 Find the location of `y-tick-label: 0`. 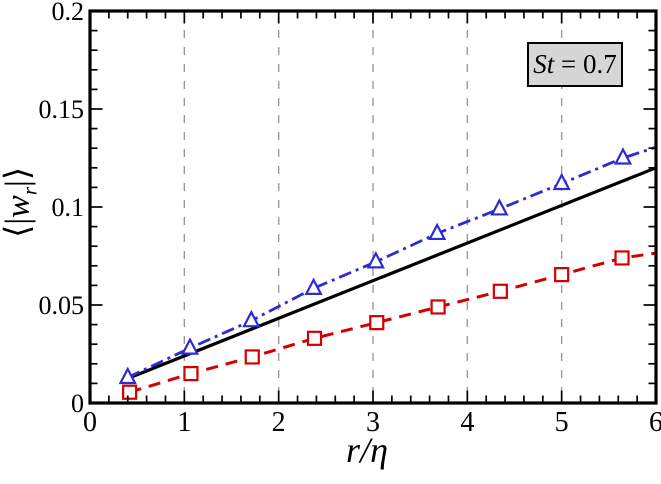

y-tick-label: 0 is located at coordinates (77, 403).